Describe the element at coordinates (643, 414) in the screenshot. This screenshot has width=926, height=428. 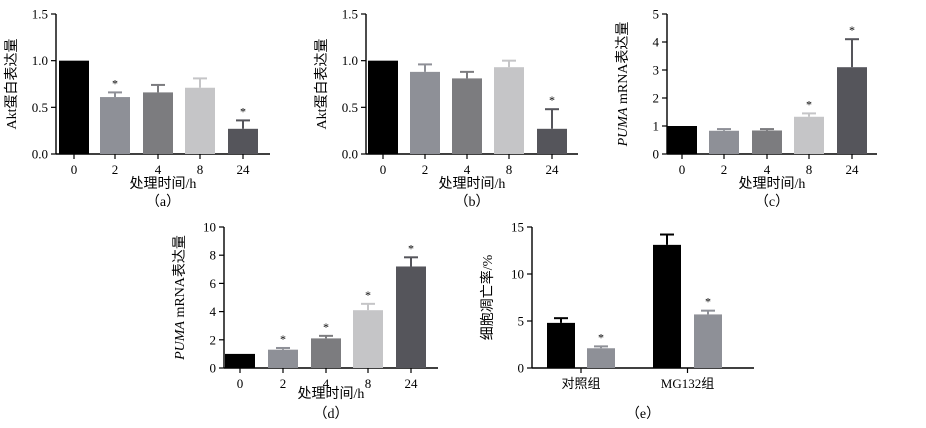
I see `panel-label: （e）` at that location.